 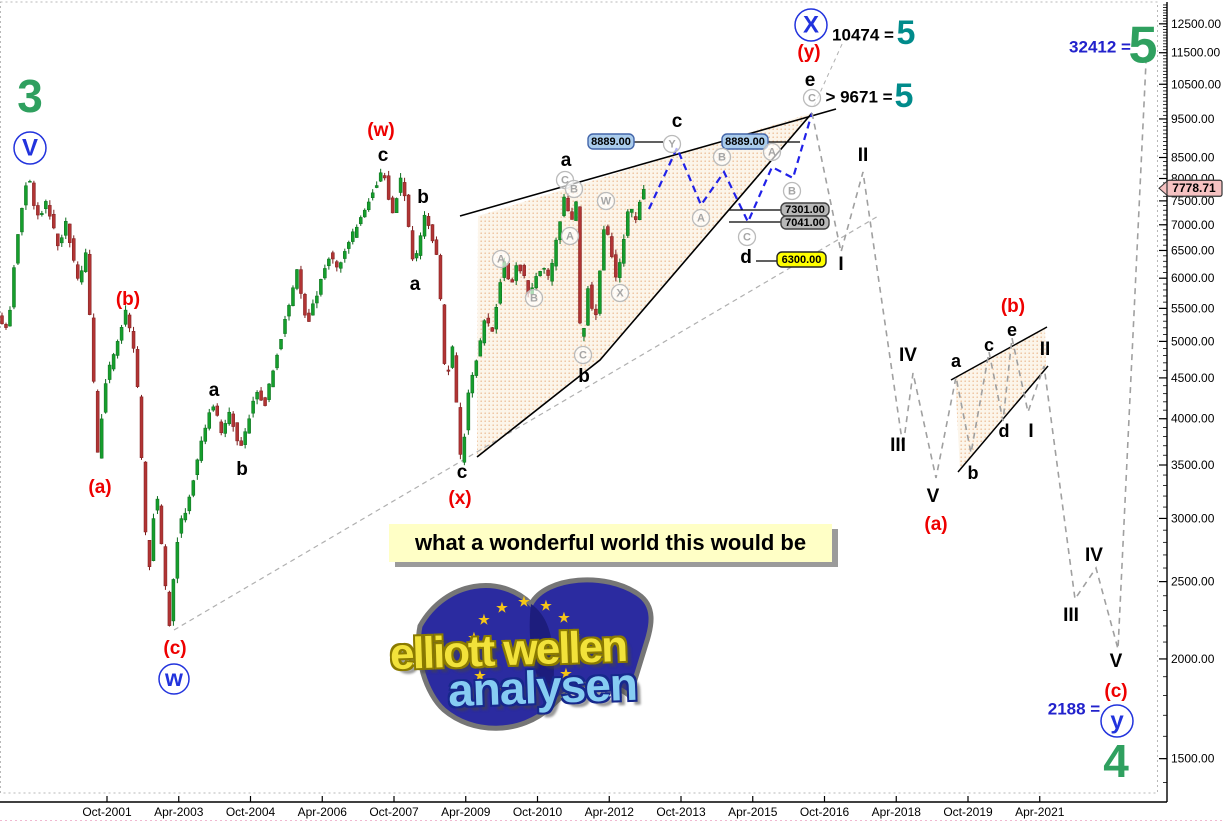 I want to click on wave-label: (y), so click(x=808, y=52).